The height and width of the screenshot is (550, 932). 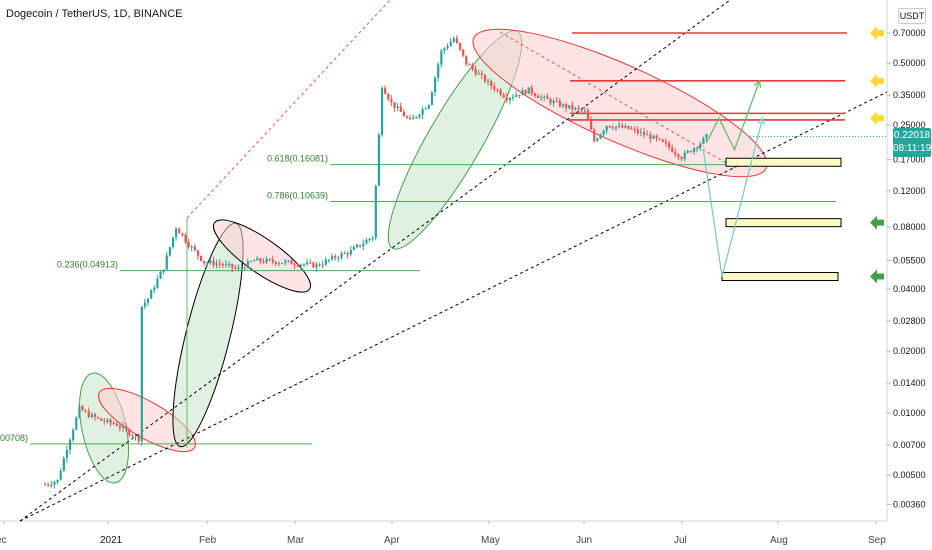 I want to click on price-tick-label: 0.17000, so click(x=909, y=160).